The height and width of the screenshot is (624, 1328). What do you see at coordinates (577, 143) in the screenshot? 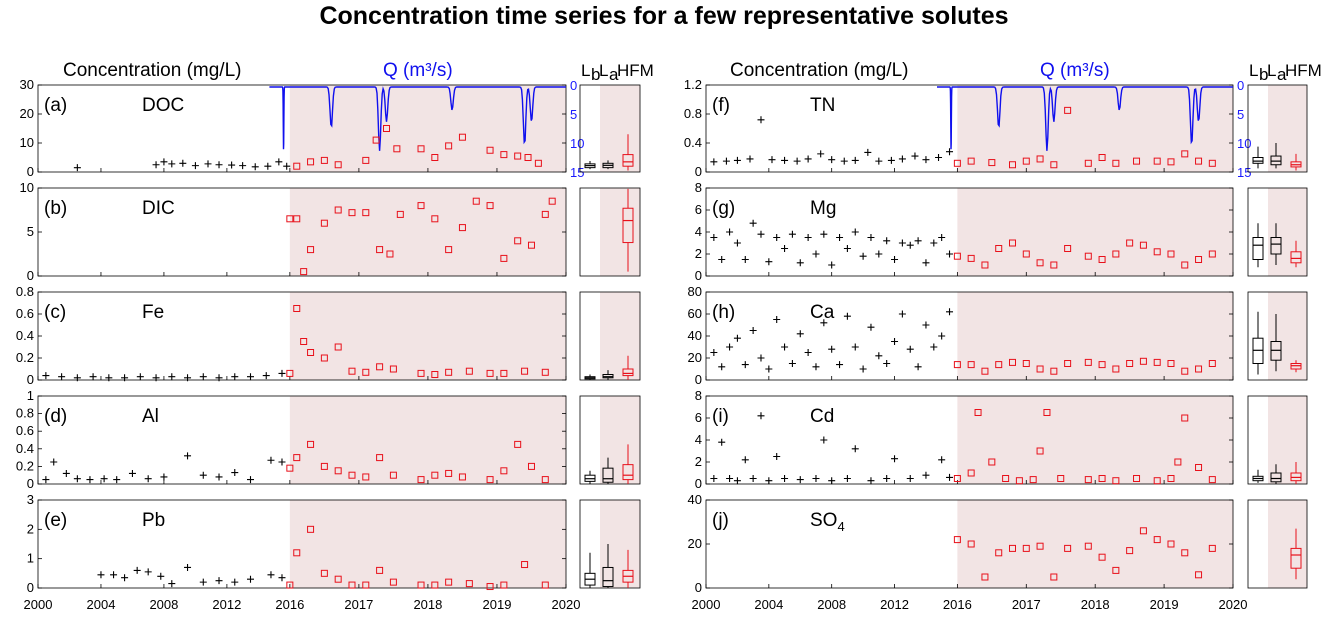
I see `q-tick-label: 10` at bounding box center [577, 143].